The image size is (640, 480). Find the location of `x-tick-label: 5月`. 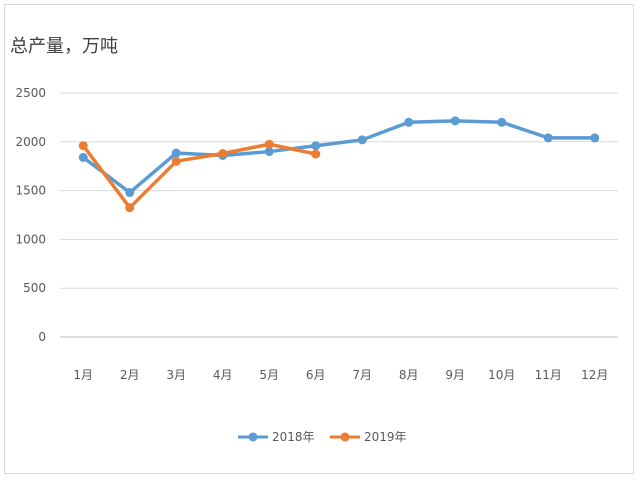

x-tick-label: 5月 is located at coordinates (269, 375).